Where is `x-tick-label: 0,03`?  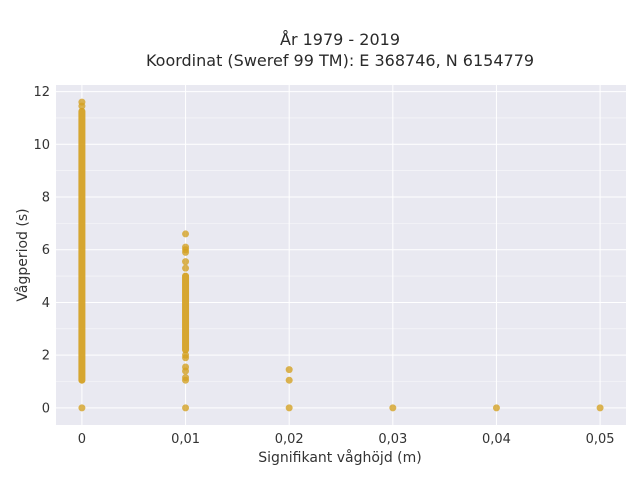
x-tick-label: 0,03 is located at coordinates (392, 439).